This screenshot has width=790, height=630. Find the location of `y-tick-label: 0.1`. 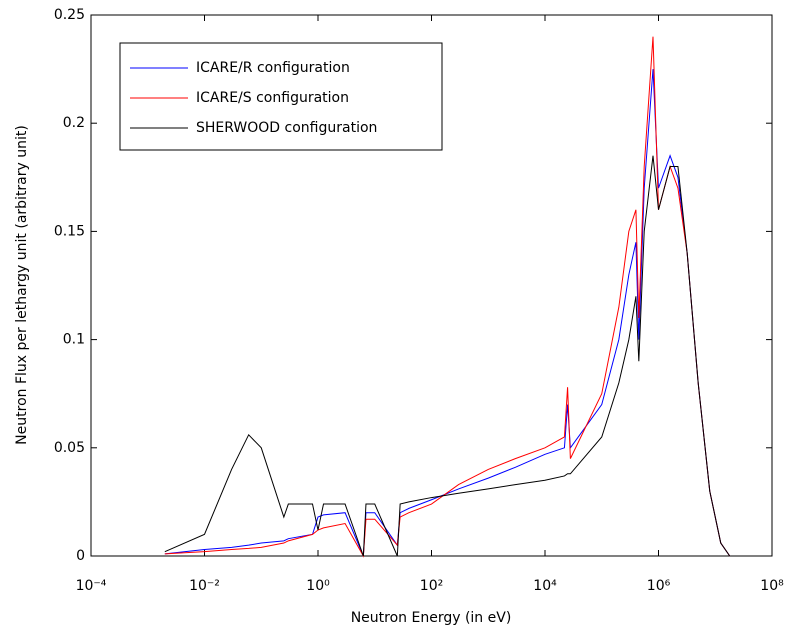

y-tick-label: 0.1 is located at coordinates (74, 340).